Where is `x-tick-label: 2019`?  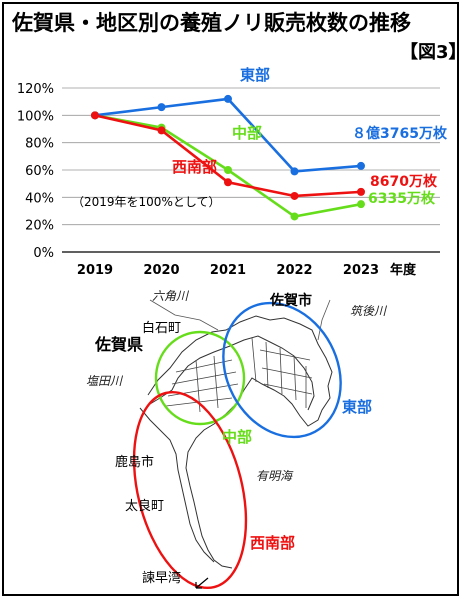 x-tick-label: 2019 is located at coordinates (95, 270).